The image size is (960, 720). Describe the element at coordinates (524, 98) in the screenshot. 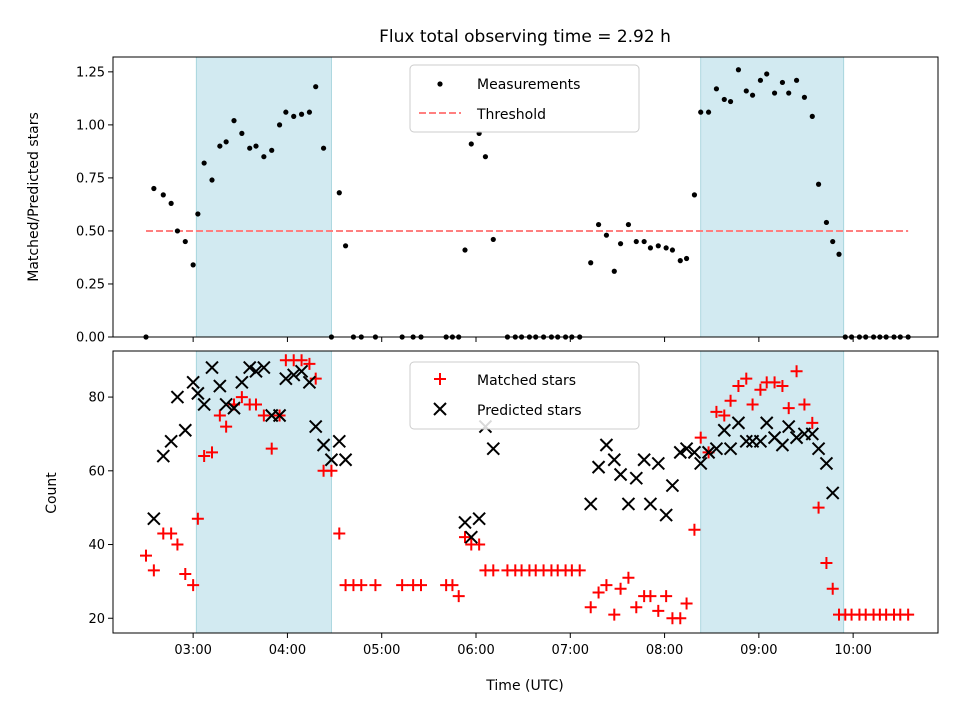

I see `top-legend: Measurements Threshold` at that location.